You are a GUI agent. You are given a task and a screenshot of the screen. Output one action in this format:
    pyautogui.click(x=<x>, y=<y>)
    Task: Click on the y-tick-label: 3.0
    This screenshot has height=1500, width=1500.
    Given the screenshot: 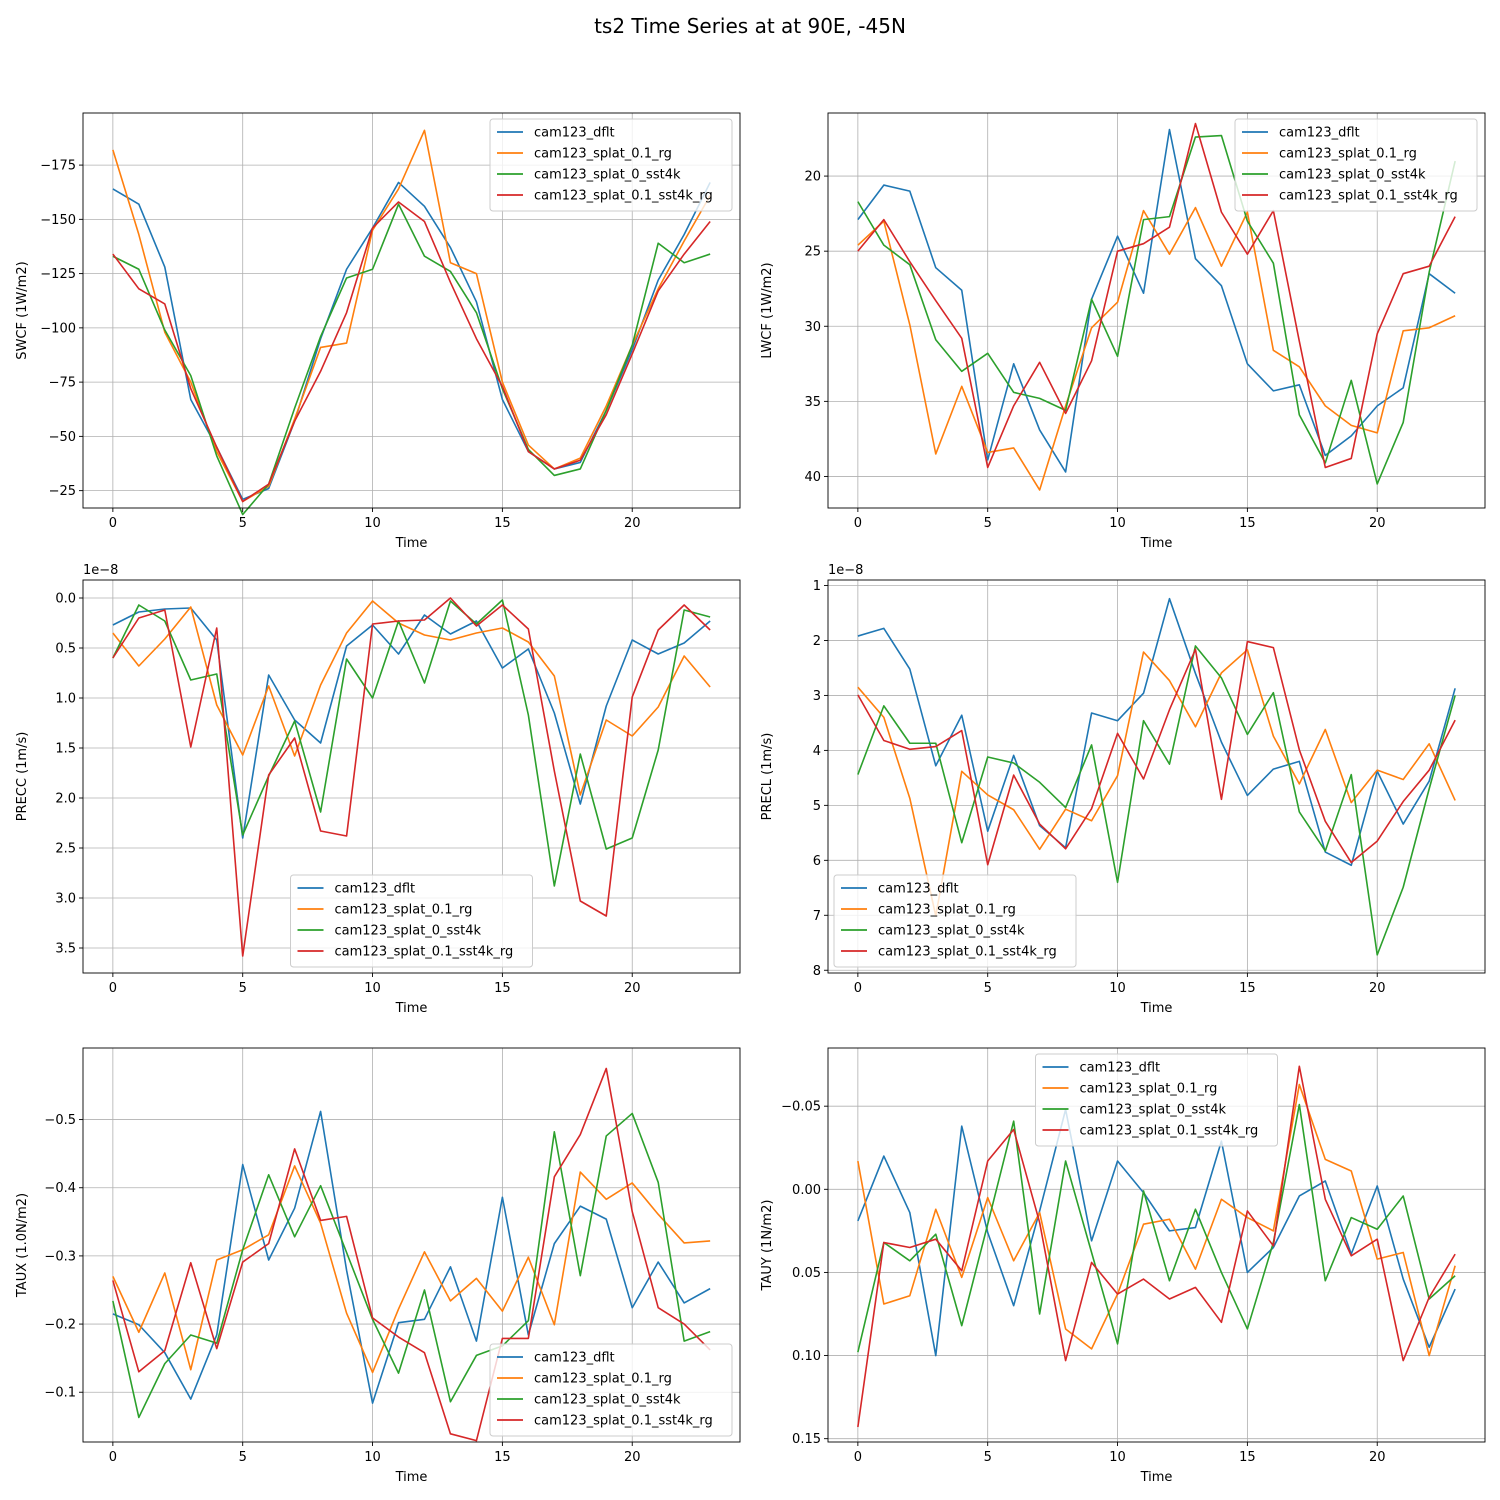 What is the action you would take?
    pyautogui.click(x=65, y=899)
    